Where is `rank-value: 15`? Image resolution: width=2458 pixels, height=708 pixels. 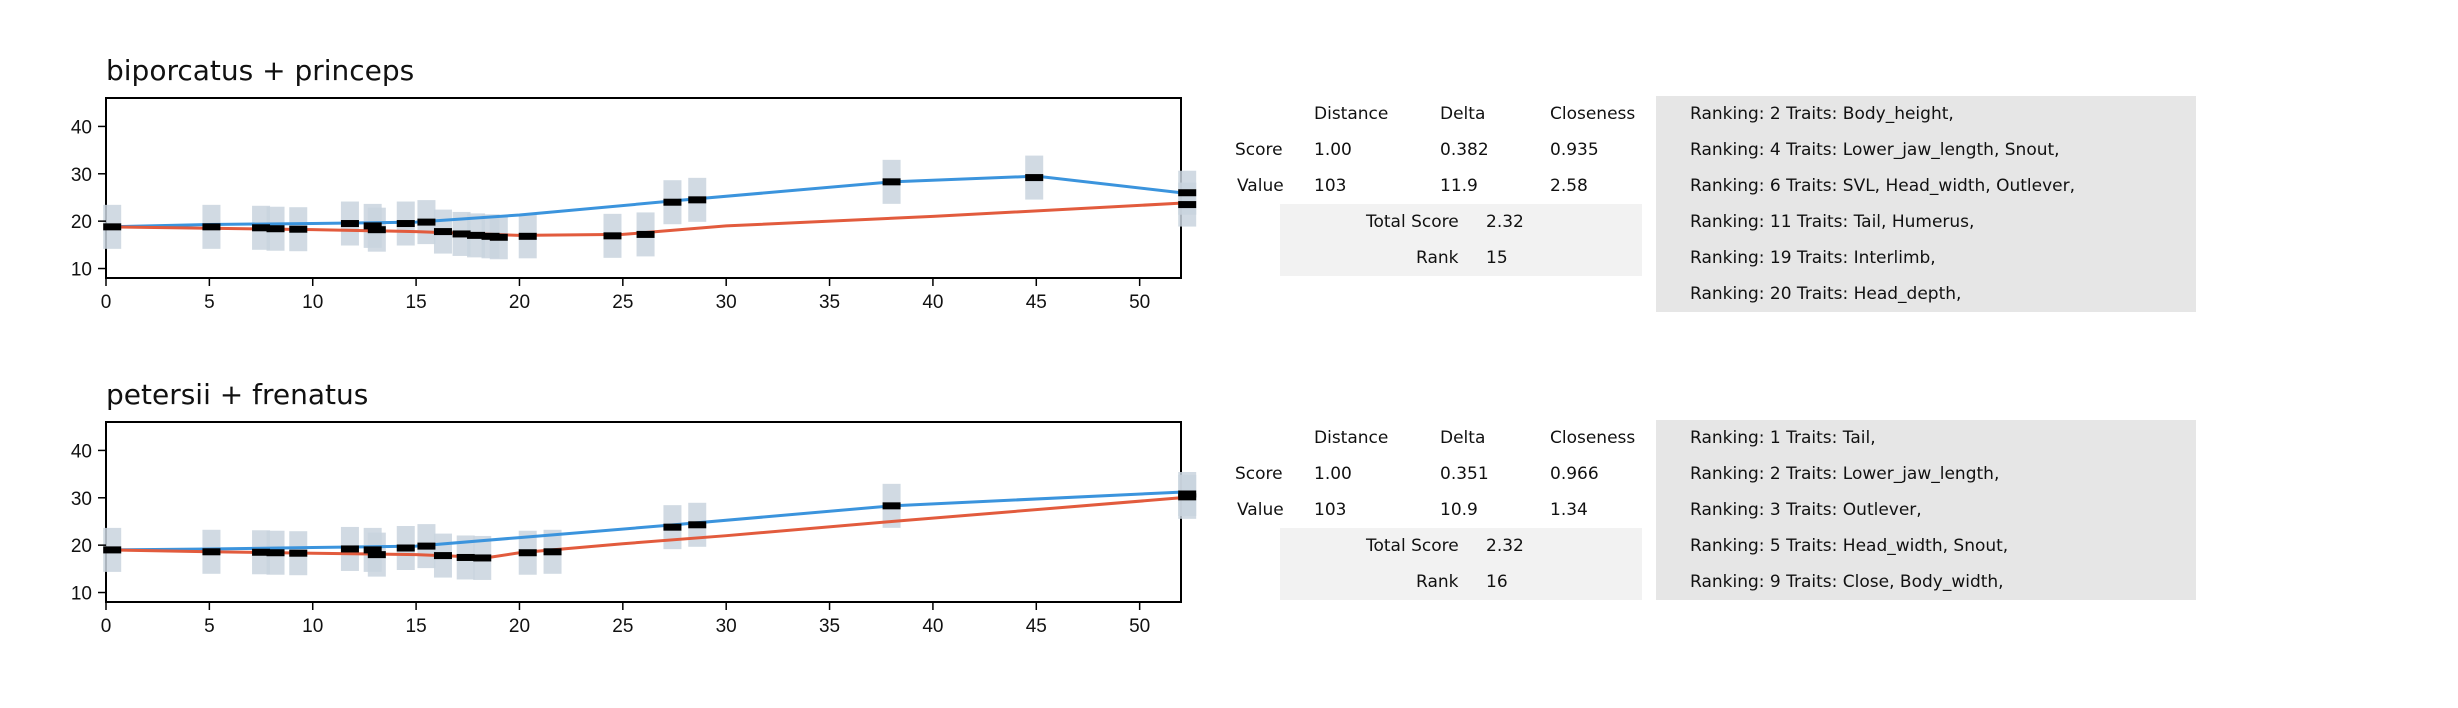
rank-value: 15 is located at coordinates (1497, 258).